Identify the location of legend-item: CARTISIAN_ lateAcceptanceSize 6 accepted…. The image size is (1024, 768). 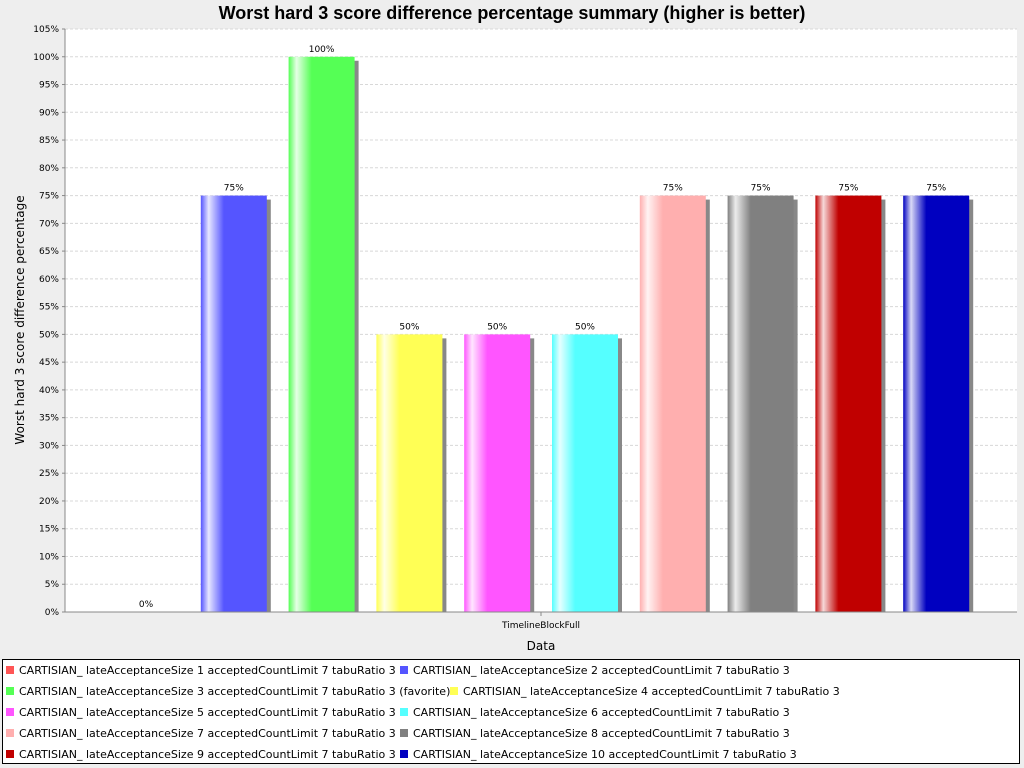
(595, 713).